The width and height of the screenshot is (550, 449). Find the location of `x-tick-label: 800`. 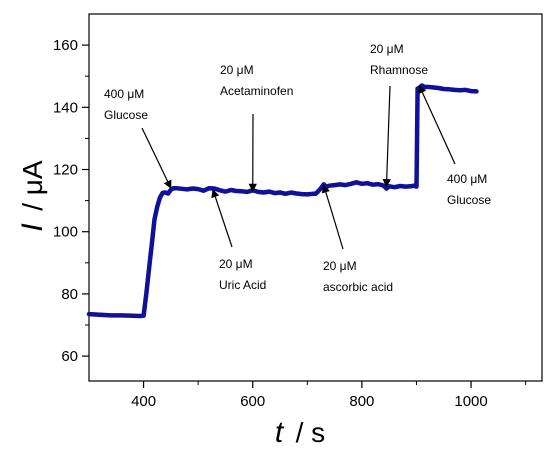

x-tick-label: 800 is located at coordinates (361, 401).